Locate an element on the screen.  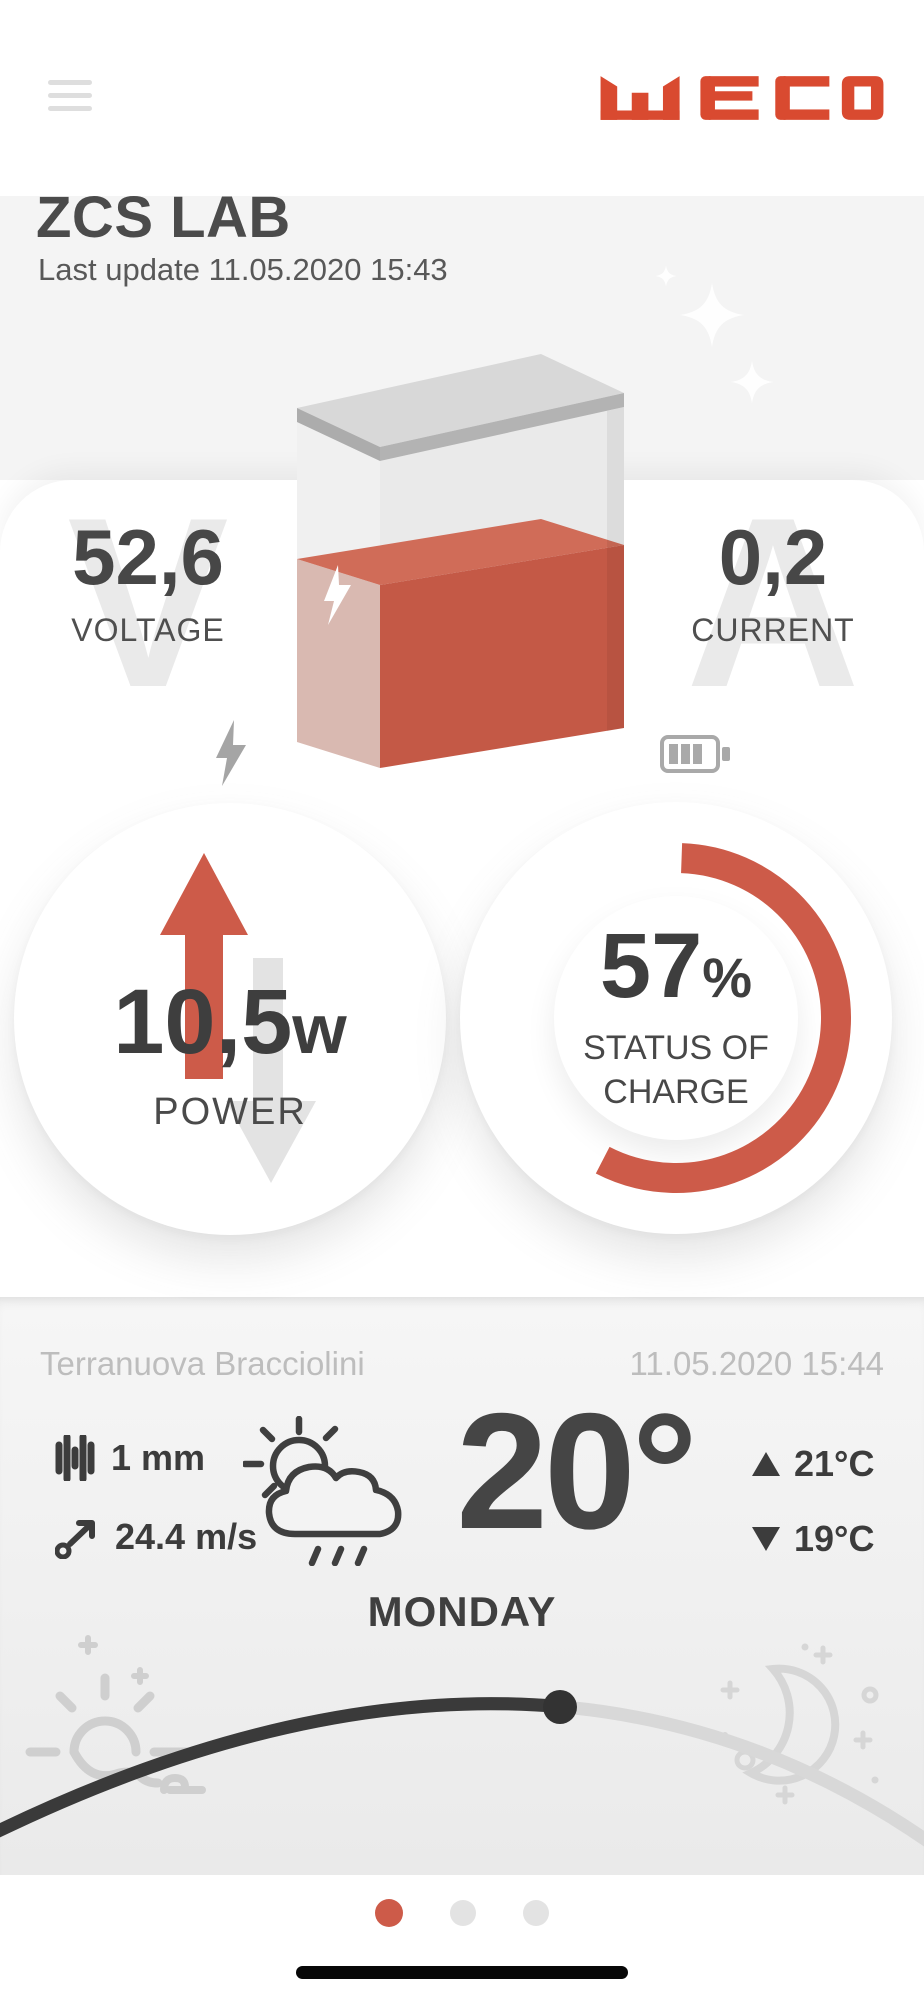
wind-stat: 24.4 m/s is located at coordinates (156, 1537).